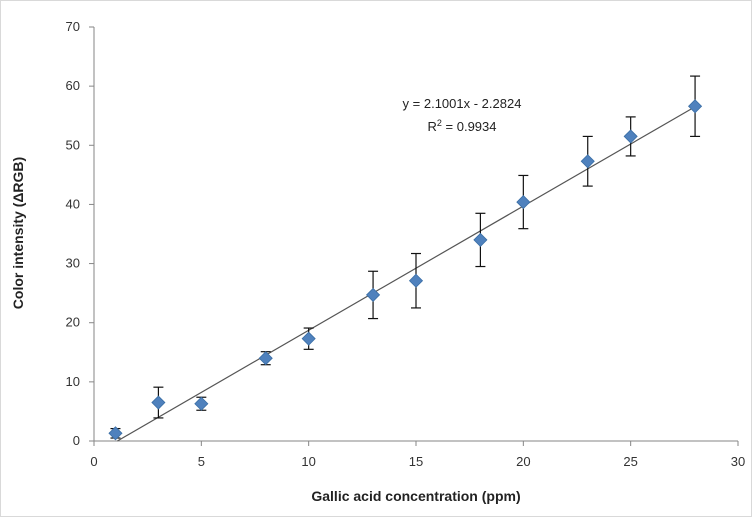 The height and width of the screenshot is (521, 752). What do you see at coordinates (73, 26) in the screenshot?
I see `y-tick-label: 70` at bounding box center [73, 26].